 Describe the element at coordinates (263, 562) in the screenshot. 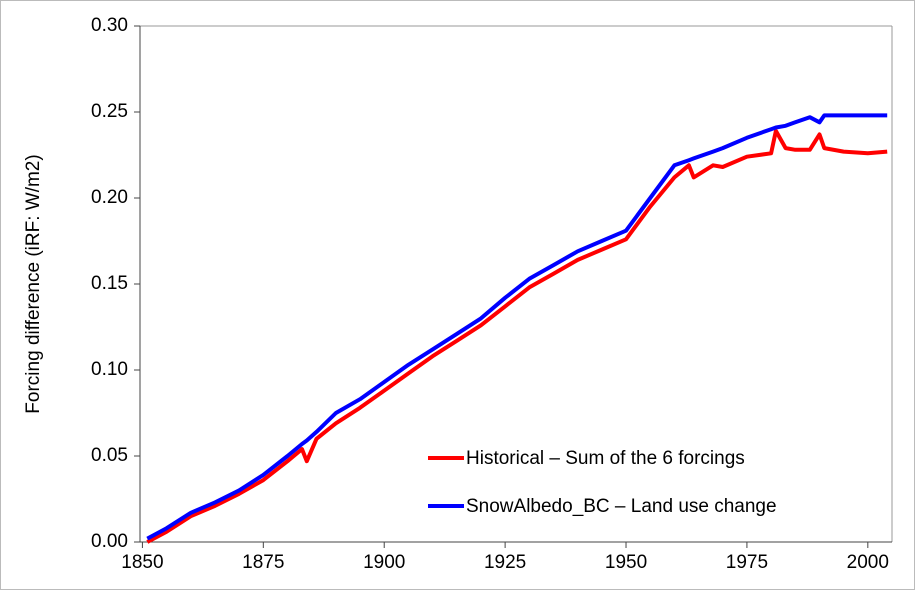

I see `x-tick-label: 1875` at that location.